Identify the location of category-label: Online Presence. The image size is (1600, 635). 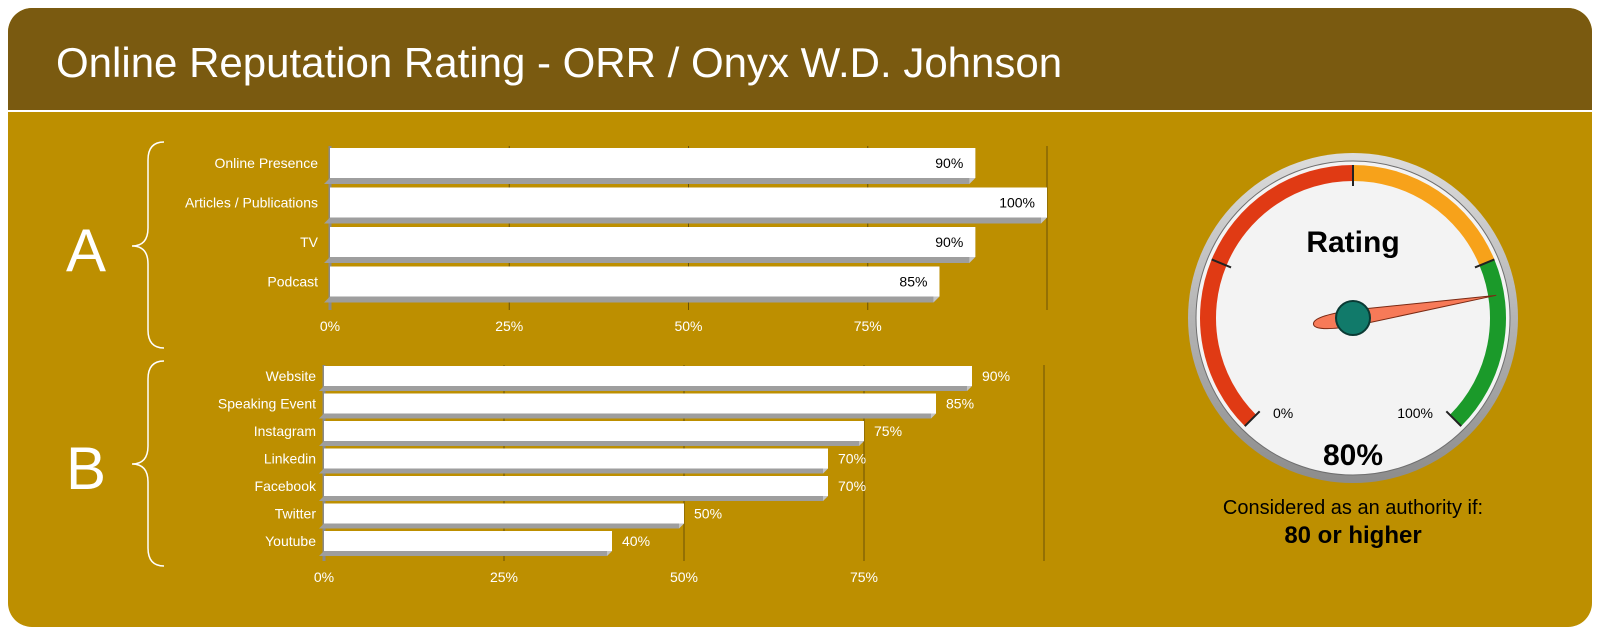
(266, 163).